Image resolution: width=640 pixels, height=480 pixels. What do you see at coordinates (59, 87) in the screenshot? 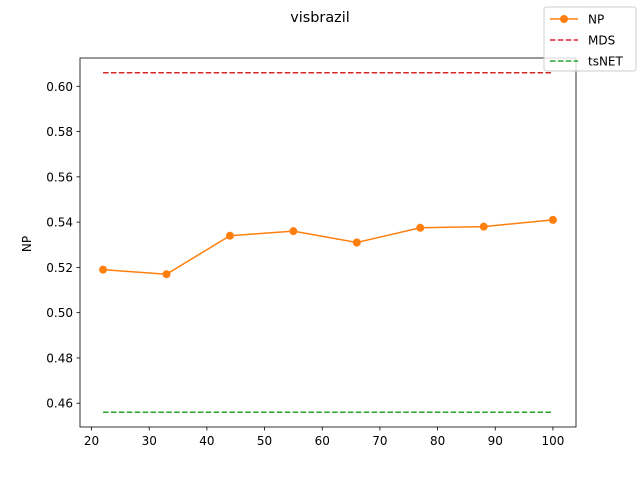
I see `y-tick-label: 0.60` at bounding box center [59, 87].